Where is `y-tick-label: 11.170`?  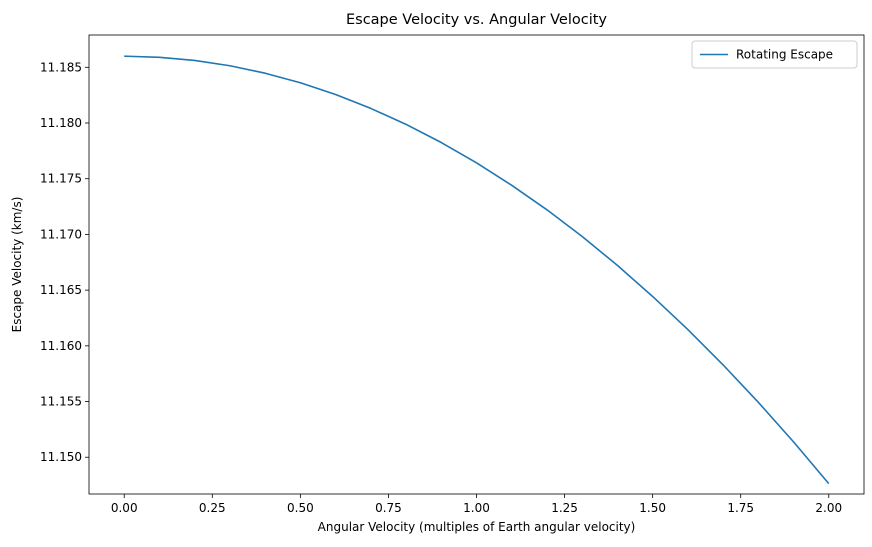 y-tick-label: 11.170 is located at coordinates (61, 234).